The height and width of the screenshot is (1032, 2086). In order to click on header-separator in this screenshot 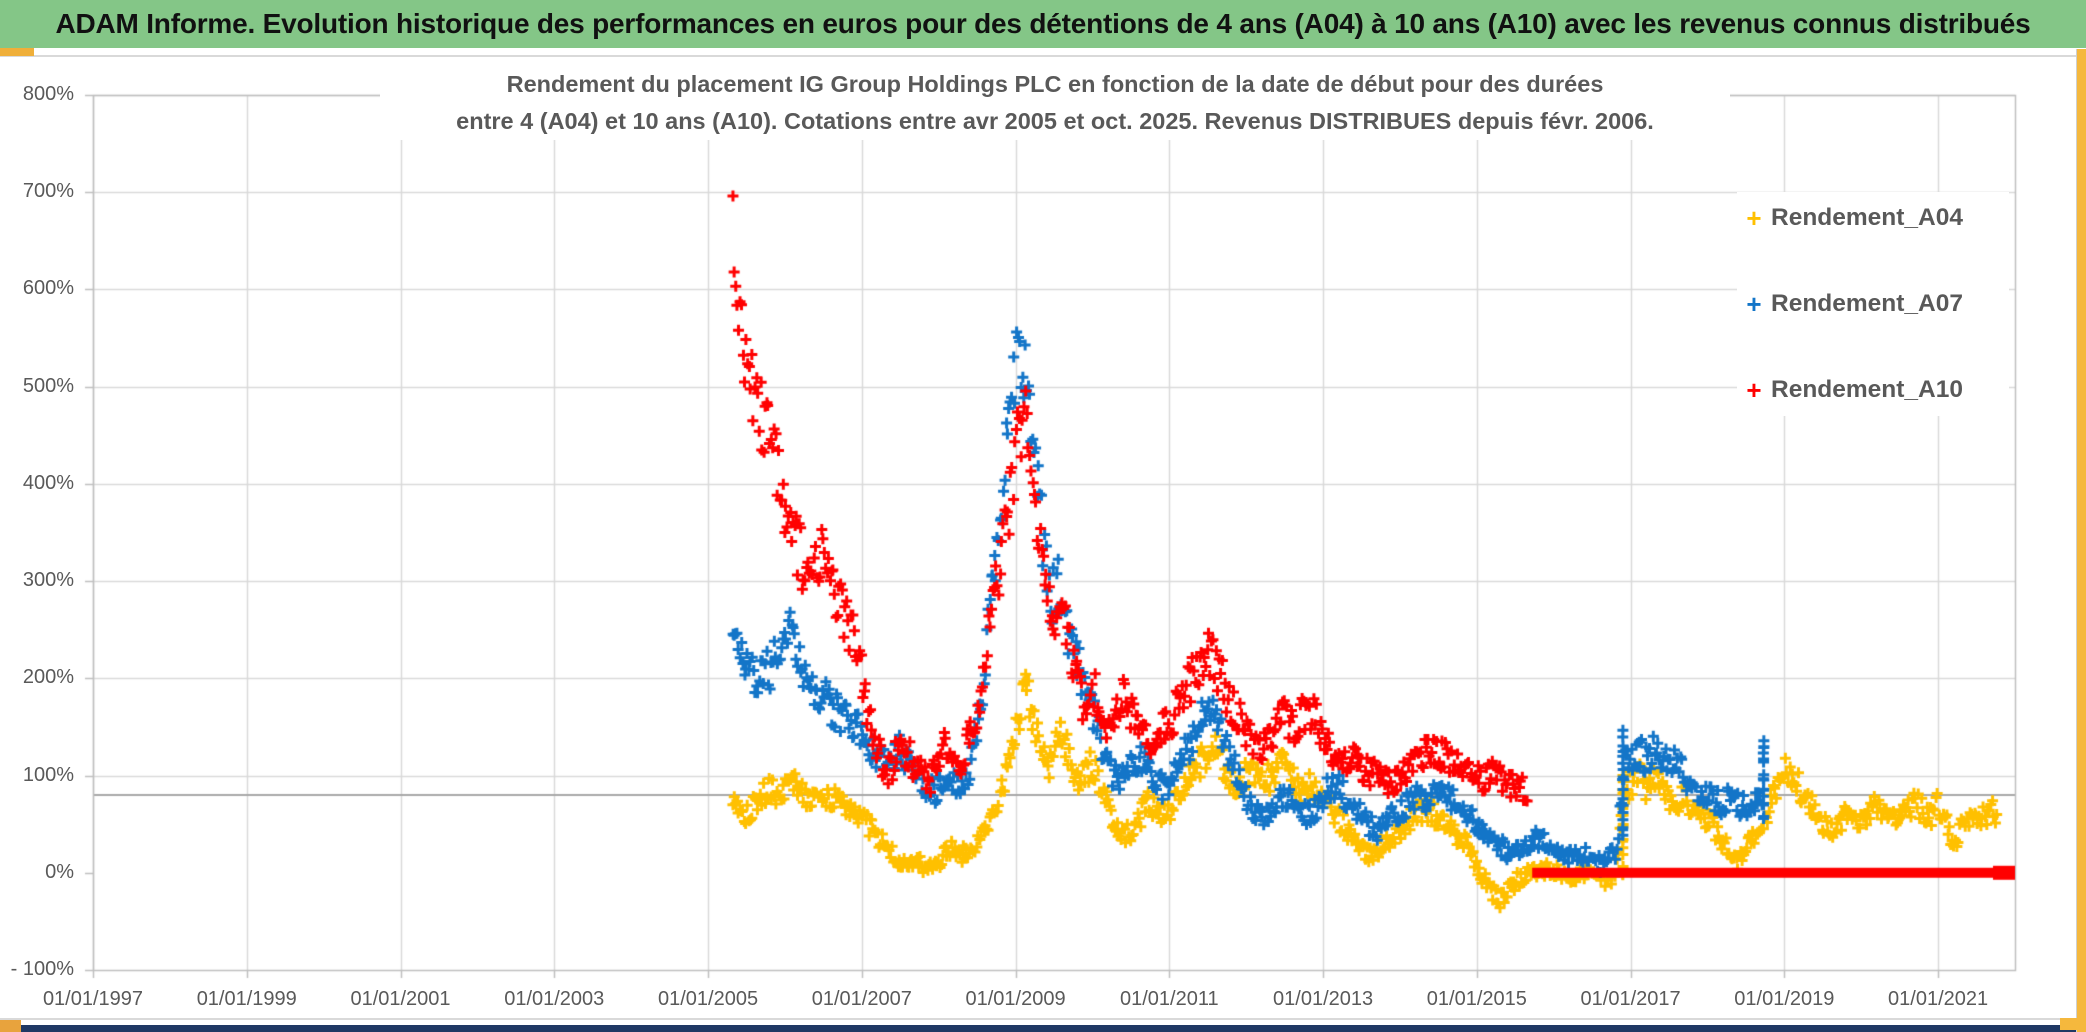, I will do `click(1043, 56)`.